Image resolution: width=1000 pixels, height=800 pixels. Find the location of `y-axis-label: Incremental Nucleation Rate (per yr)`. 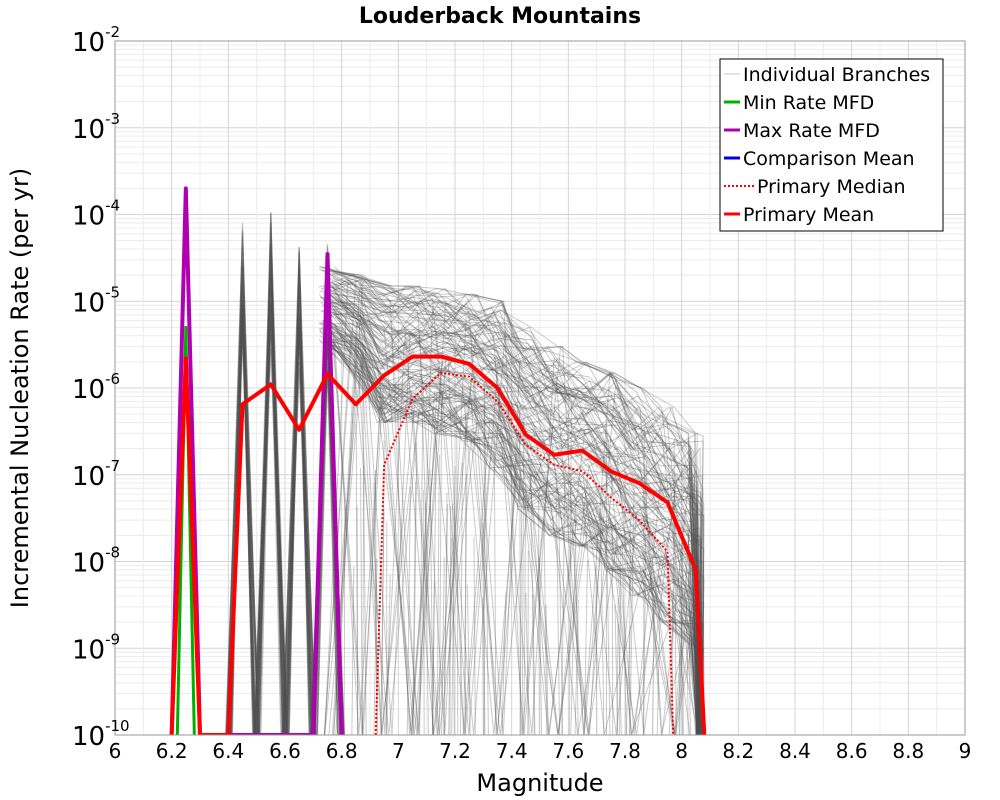

y-axis-label: Incremental Nucleation Rate (per yr) is located at coordinates (20, 388).